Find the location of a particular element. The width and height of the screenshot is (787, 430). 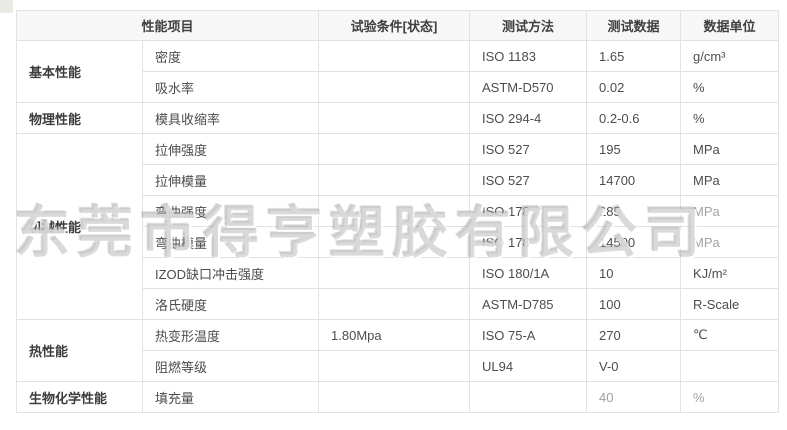

value-cell: 14500 is located at coordinates (634, 242).